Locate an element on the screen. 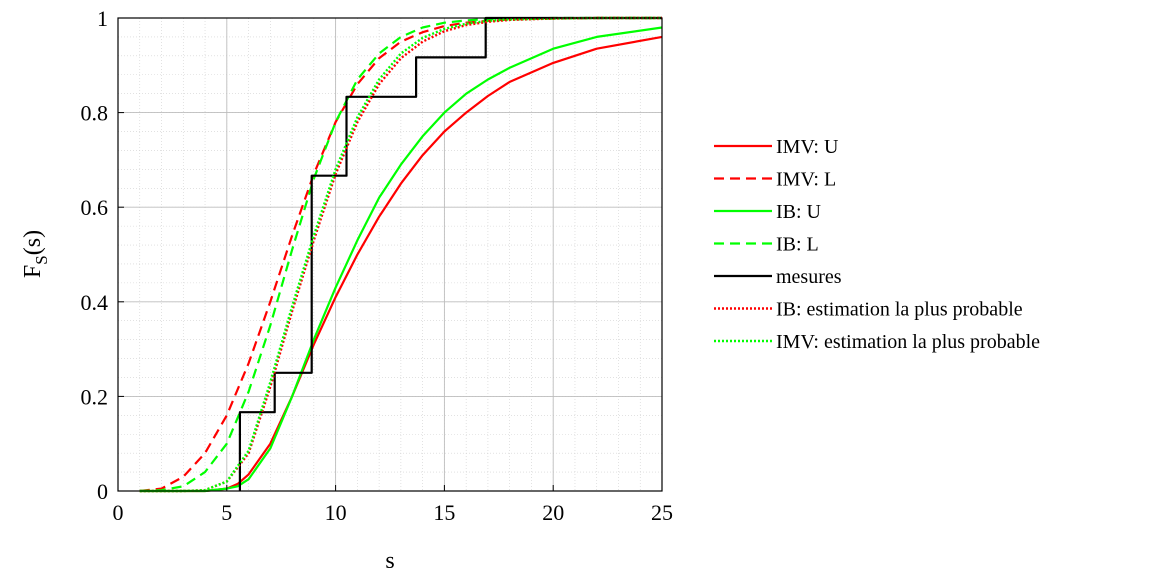 Image resolution: width=1176 pixels, height=576 pixels. y-tick-labels: 0 0.2 0.4 0.6 0.8 1 is located at coordinates (102, 255).